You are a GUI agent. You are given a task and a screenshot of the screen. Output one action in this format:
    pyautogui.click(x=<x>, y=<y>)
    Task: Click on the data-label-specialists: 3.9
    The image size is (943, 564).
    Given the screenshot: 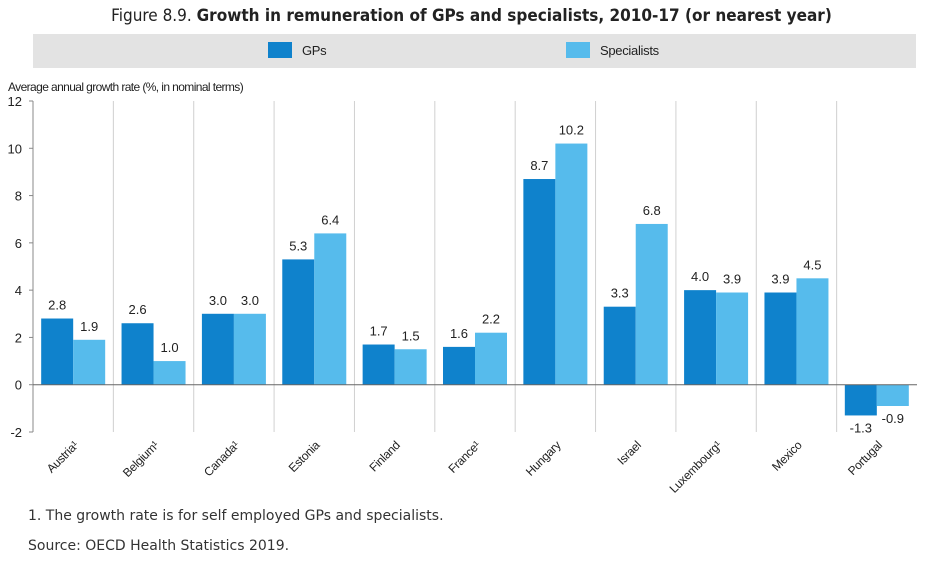 What is the action you would take?
    pyautogui.click(x=732, y=279)
    